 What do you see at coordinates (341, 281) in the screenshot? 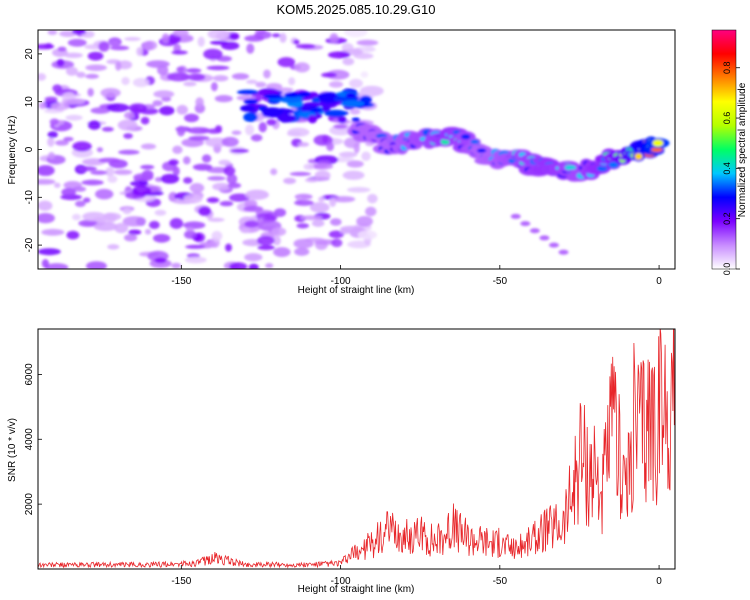
I see `x-tick-label: -100` at bounding box center [341, 281].